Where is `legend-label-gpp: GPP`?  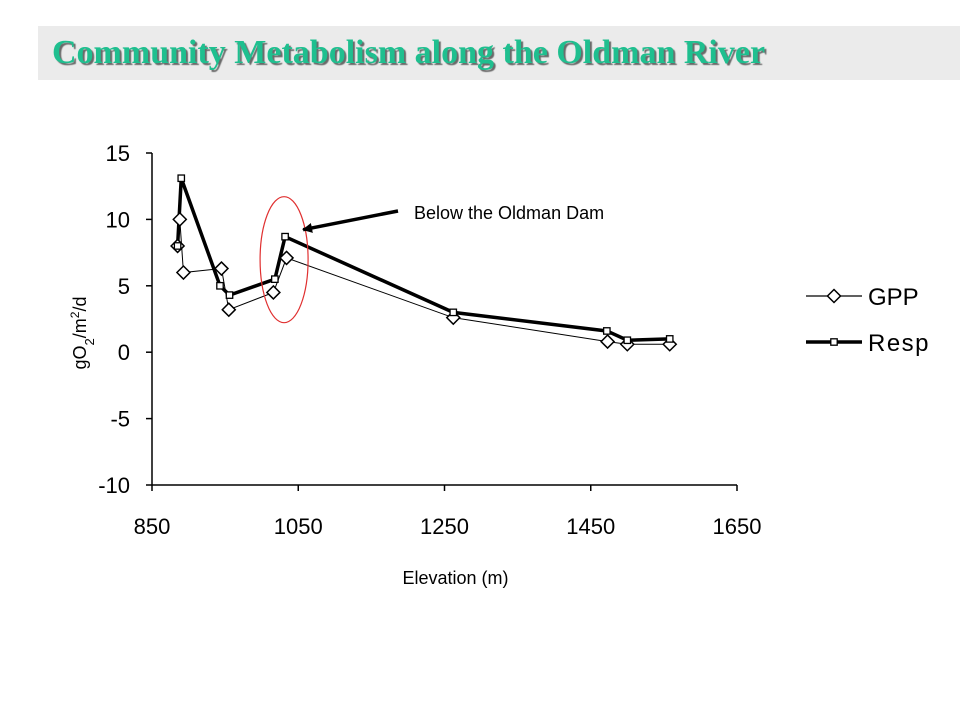 legend-label-gpp: GPP is located at coordinates (893, 297).